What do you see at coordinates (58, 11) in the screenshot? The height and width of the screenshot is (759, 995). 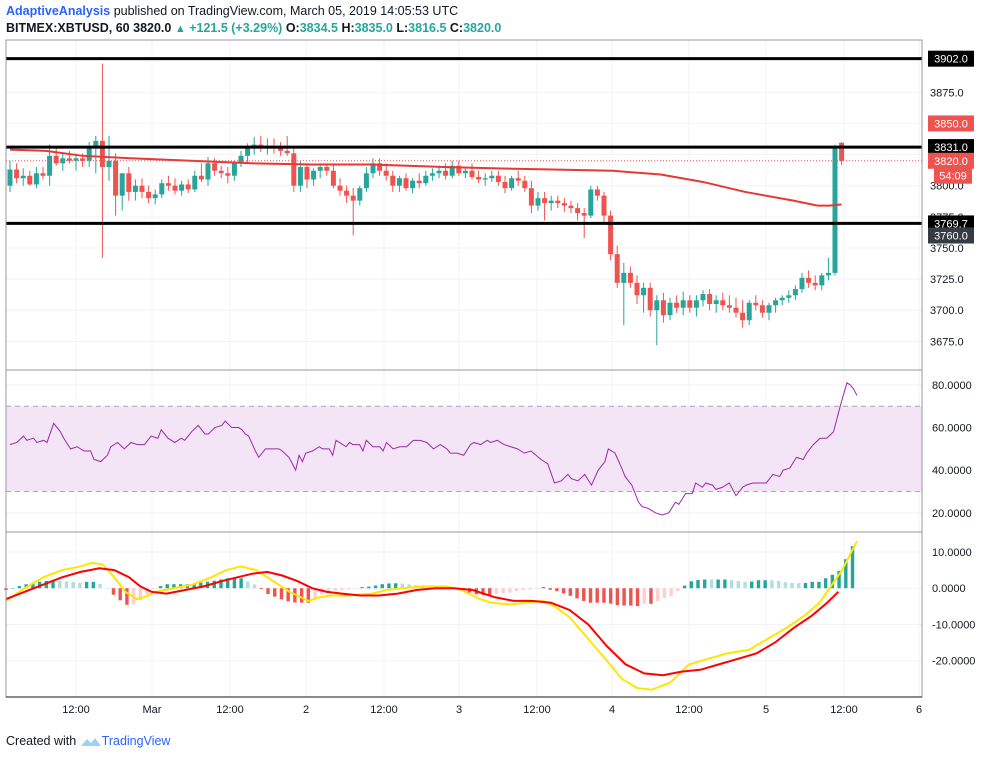 I see `author-link: AdaptiveAnalysis` at bounding box center [58, 11].